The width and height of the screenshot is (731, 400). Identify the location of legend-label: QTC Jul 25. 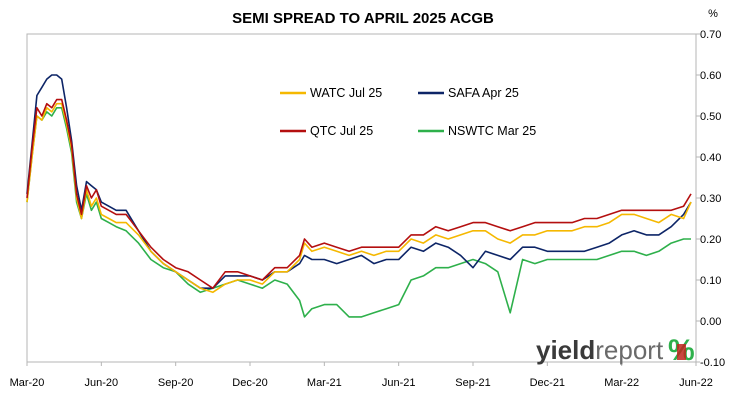
(341, 131).